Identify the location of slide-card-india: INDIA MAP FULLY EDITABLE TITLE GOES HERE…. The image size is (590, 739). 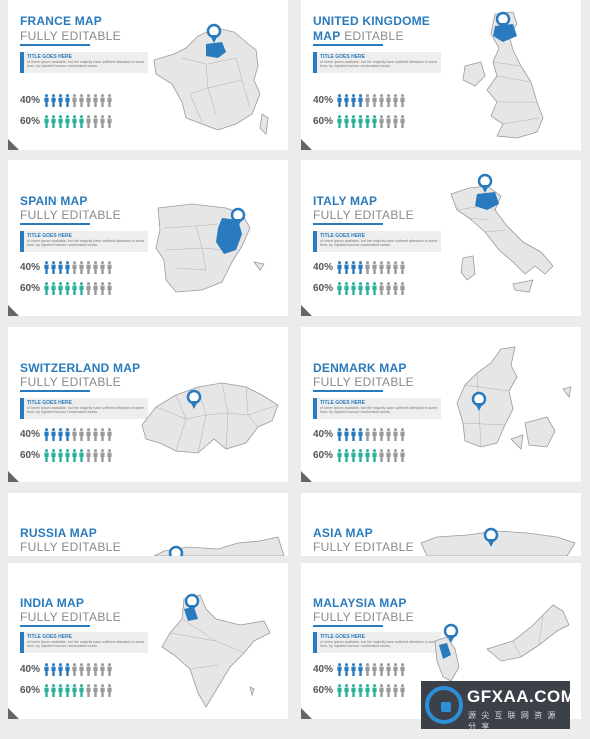
(148, 641).